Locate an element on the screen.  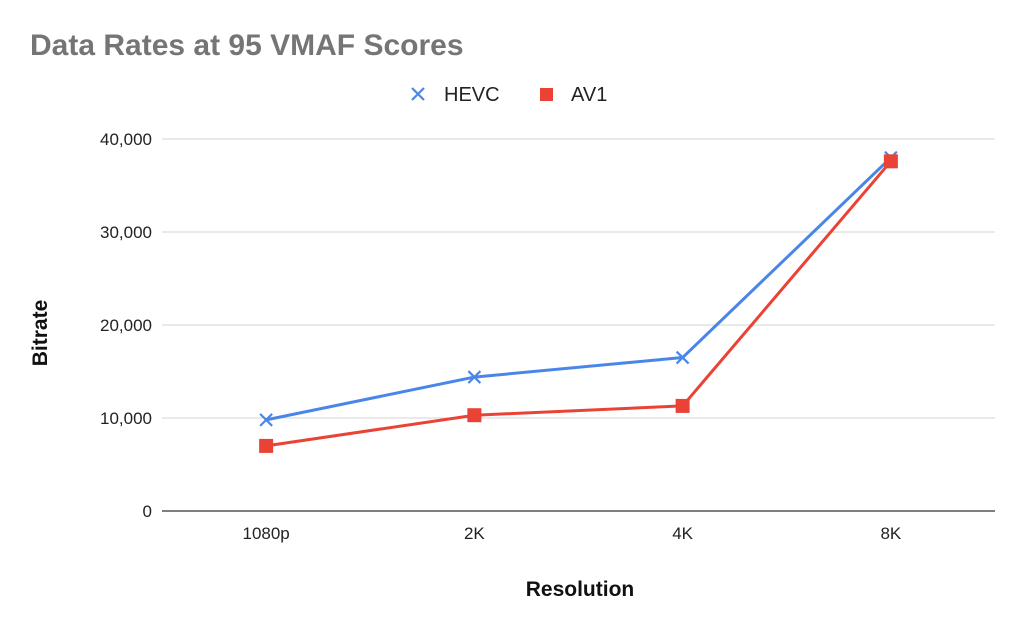
chart-title: Data Rates at 95 VMAF Scores is located at coordinates (247, 45).